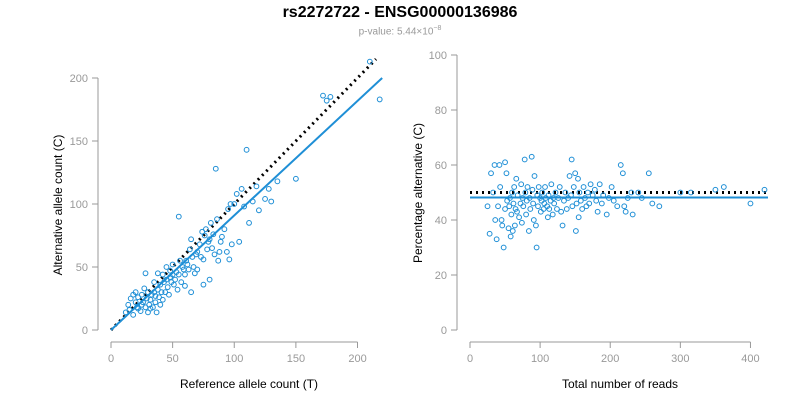 The height and width of the screenshot is (400, 800). I want to click on p-value-text: p-value: 5.44×10, so click(396, 32).